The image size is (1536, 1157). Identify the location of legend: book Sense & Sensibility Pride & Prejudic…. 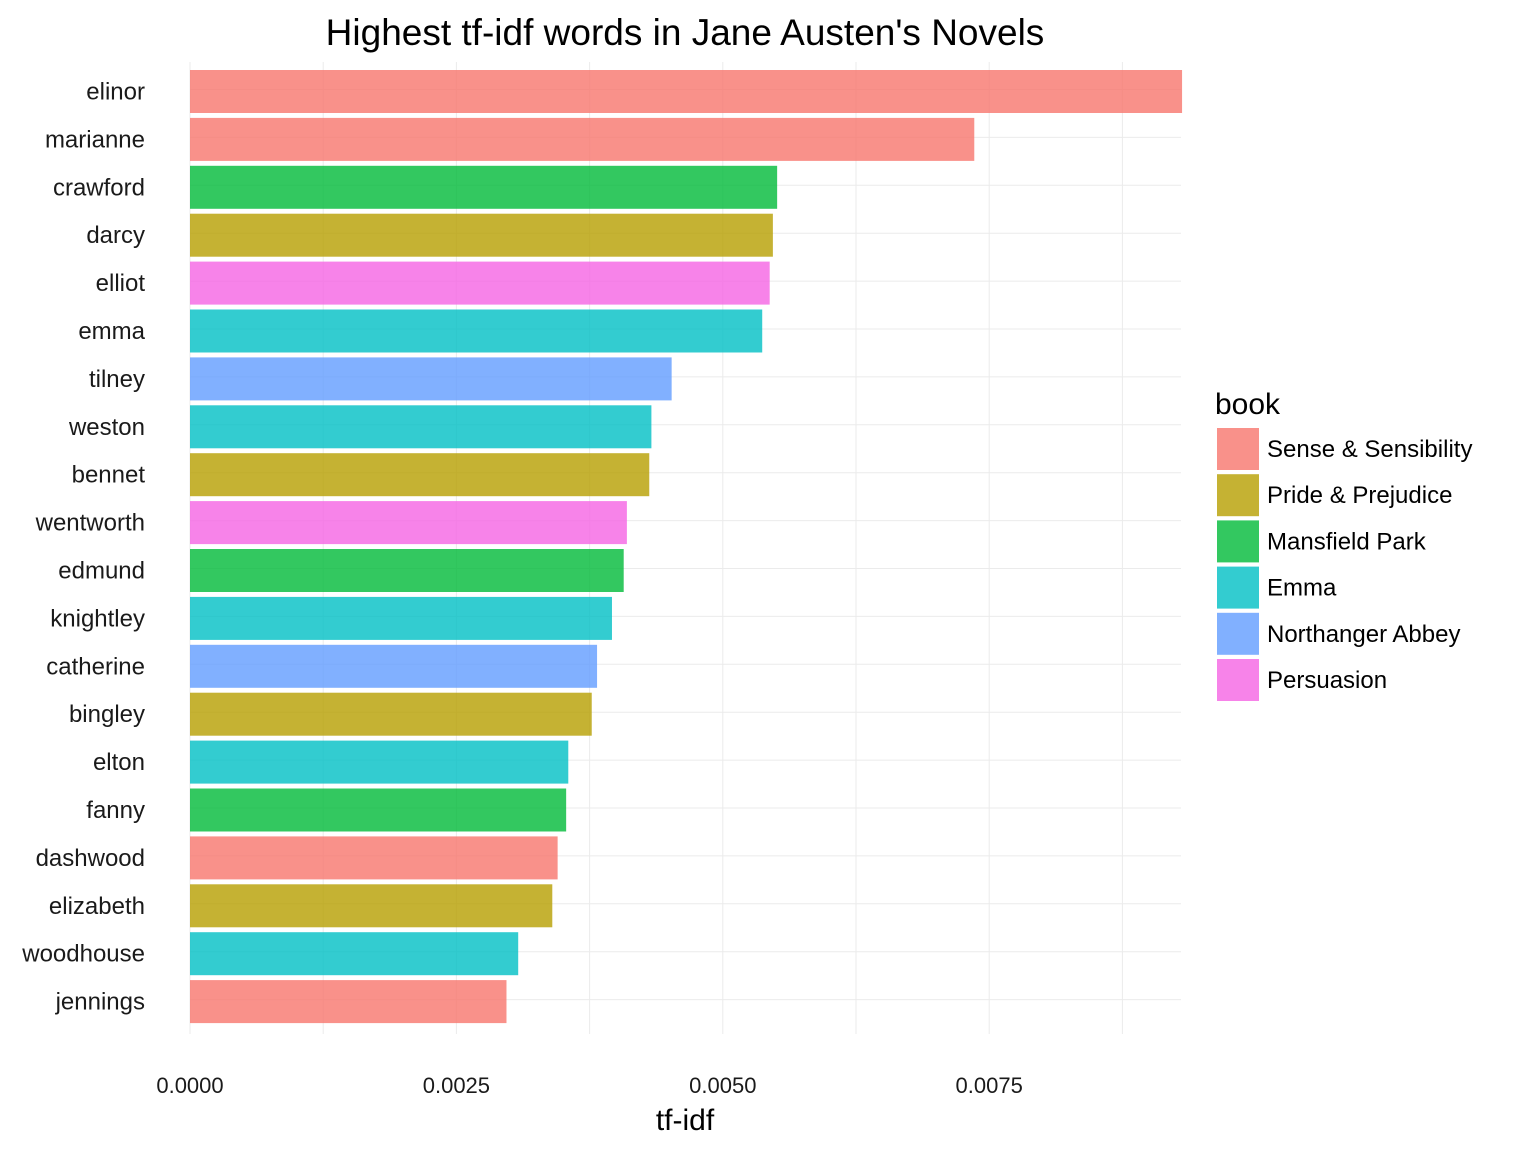
(1343, 544).